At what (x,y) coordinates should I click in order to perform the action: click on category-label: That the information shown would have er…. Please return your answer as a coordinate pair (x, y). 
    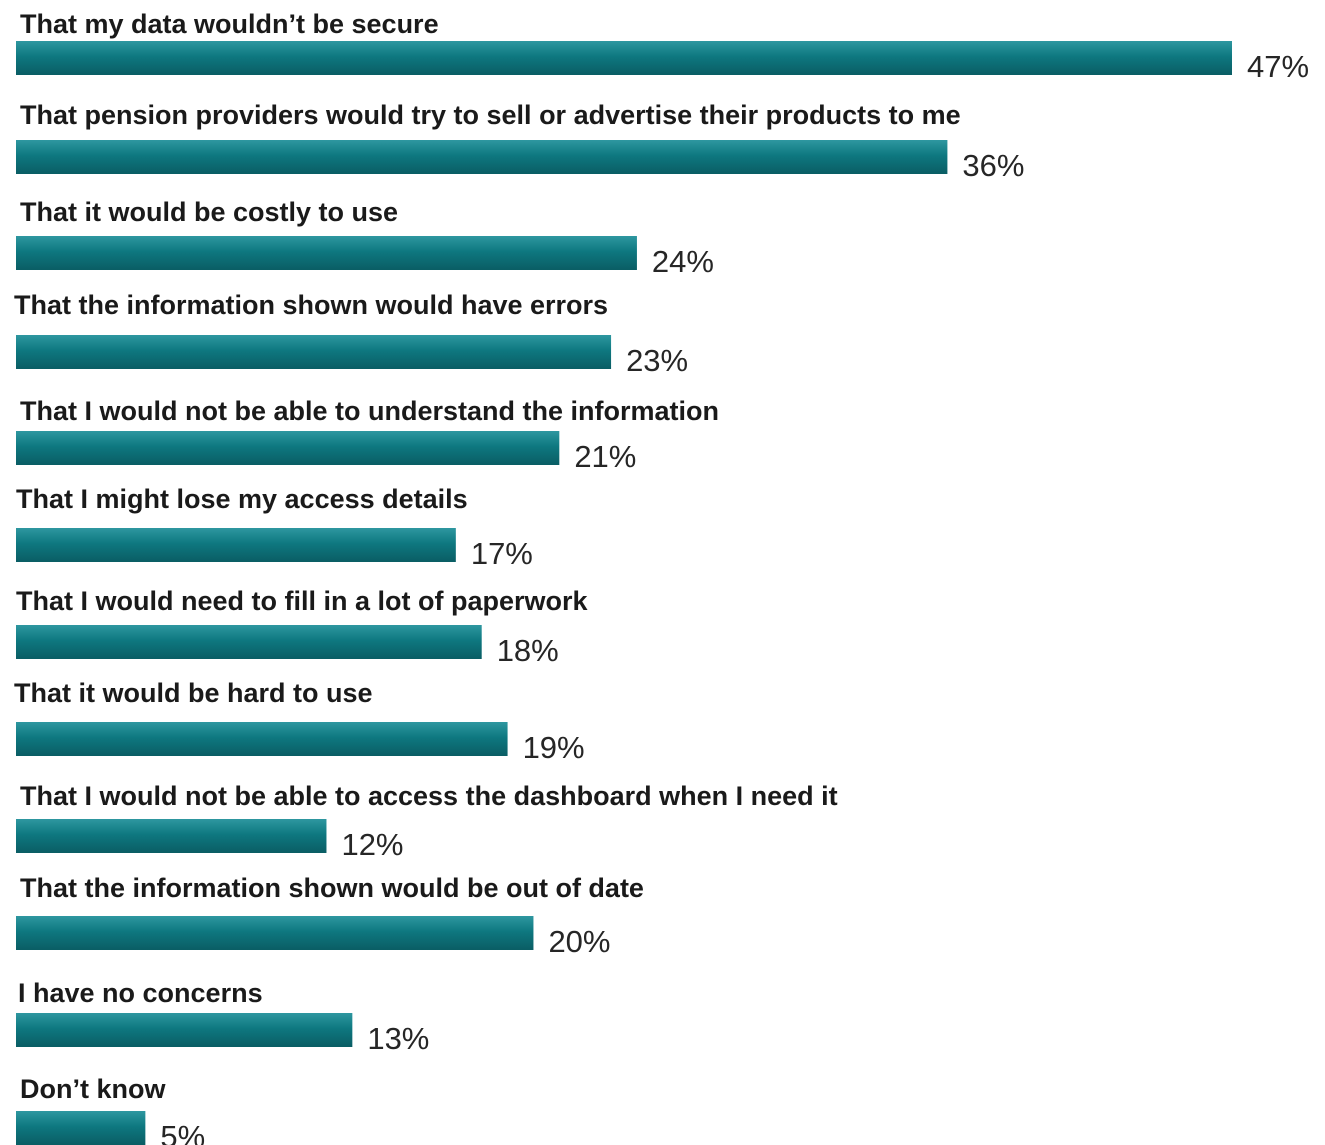
    Looking at the image, I should click on (311, 305).